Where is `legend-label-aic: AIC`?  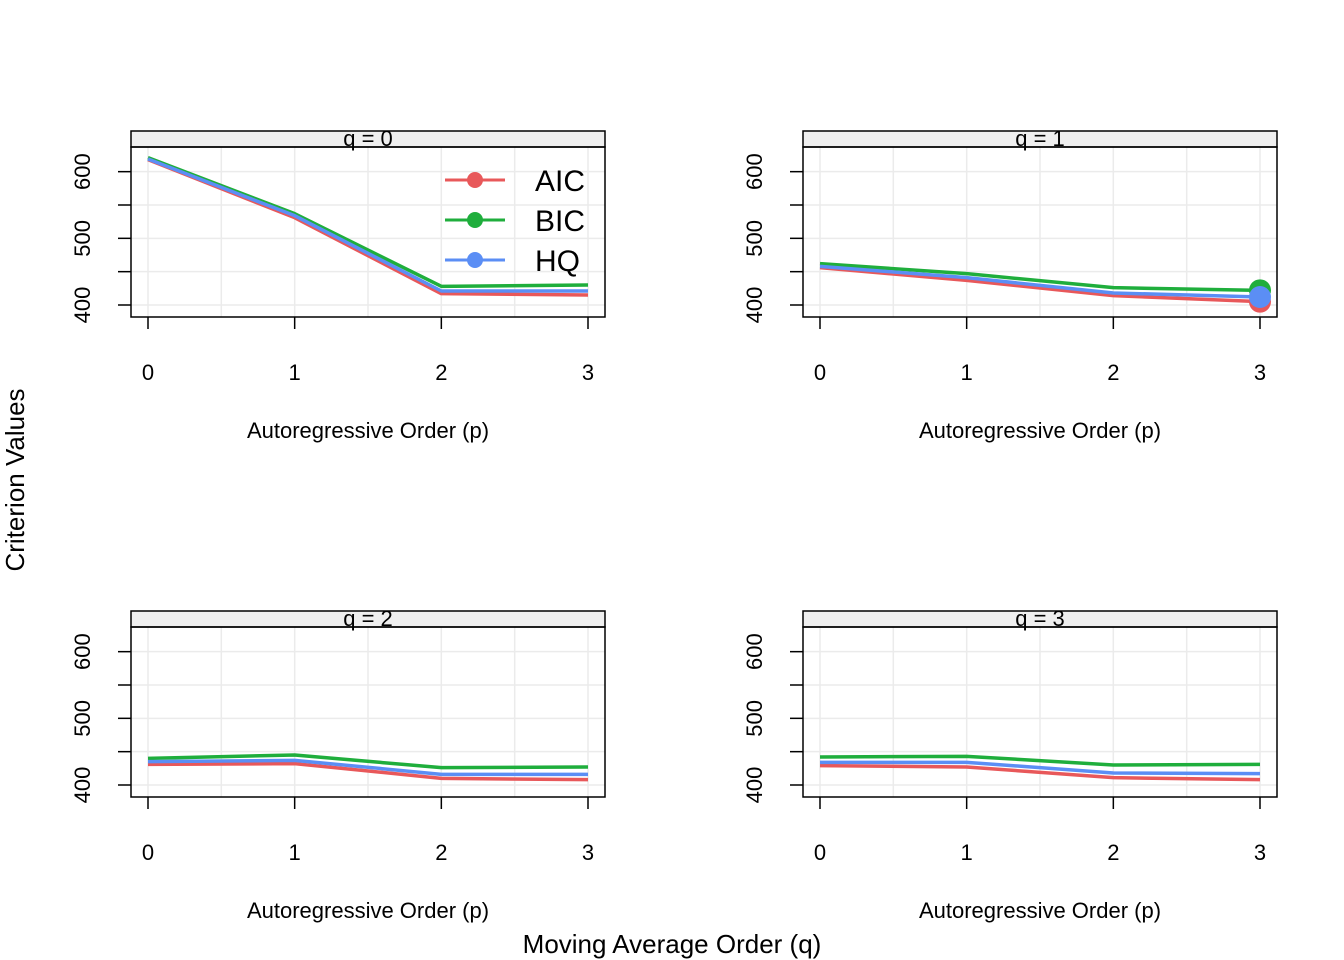
legend-label-aic: AIC is located at coordinates (560, 181).